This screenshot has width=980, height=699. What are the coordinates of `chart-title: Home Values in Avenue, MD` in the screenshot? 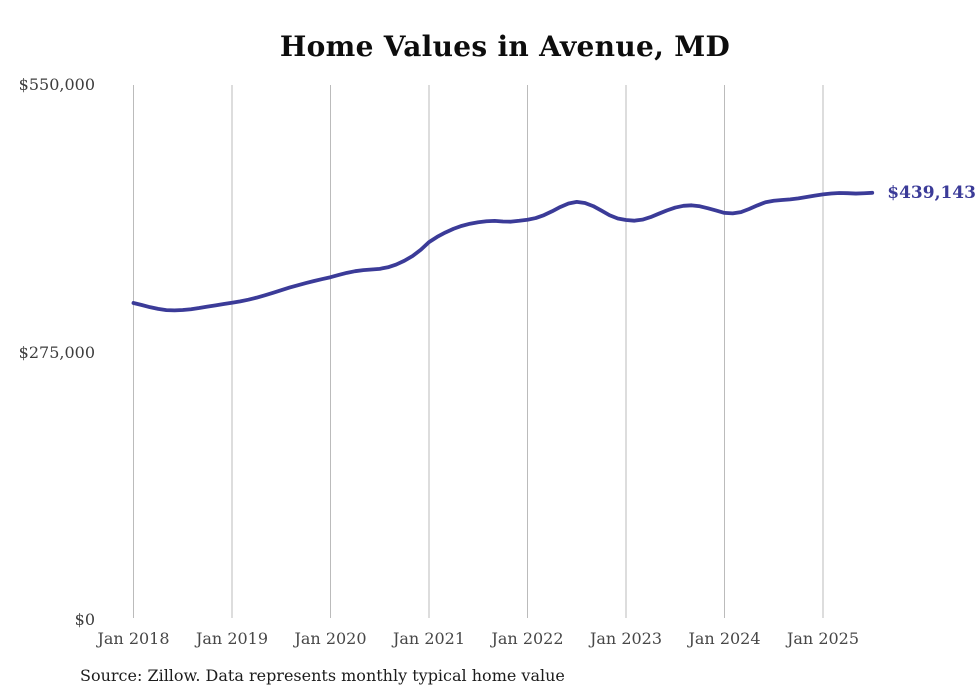 It's located at (505, 46).